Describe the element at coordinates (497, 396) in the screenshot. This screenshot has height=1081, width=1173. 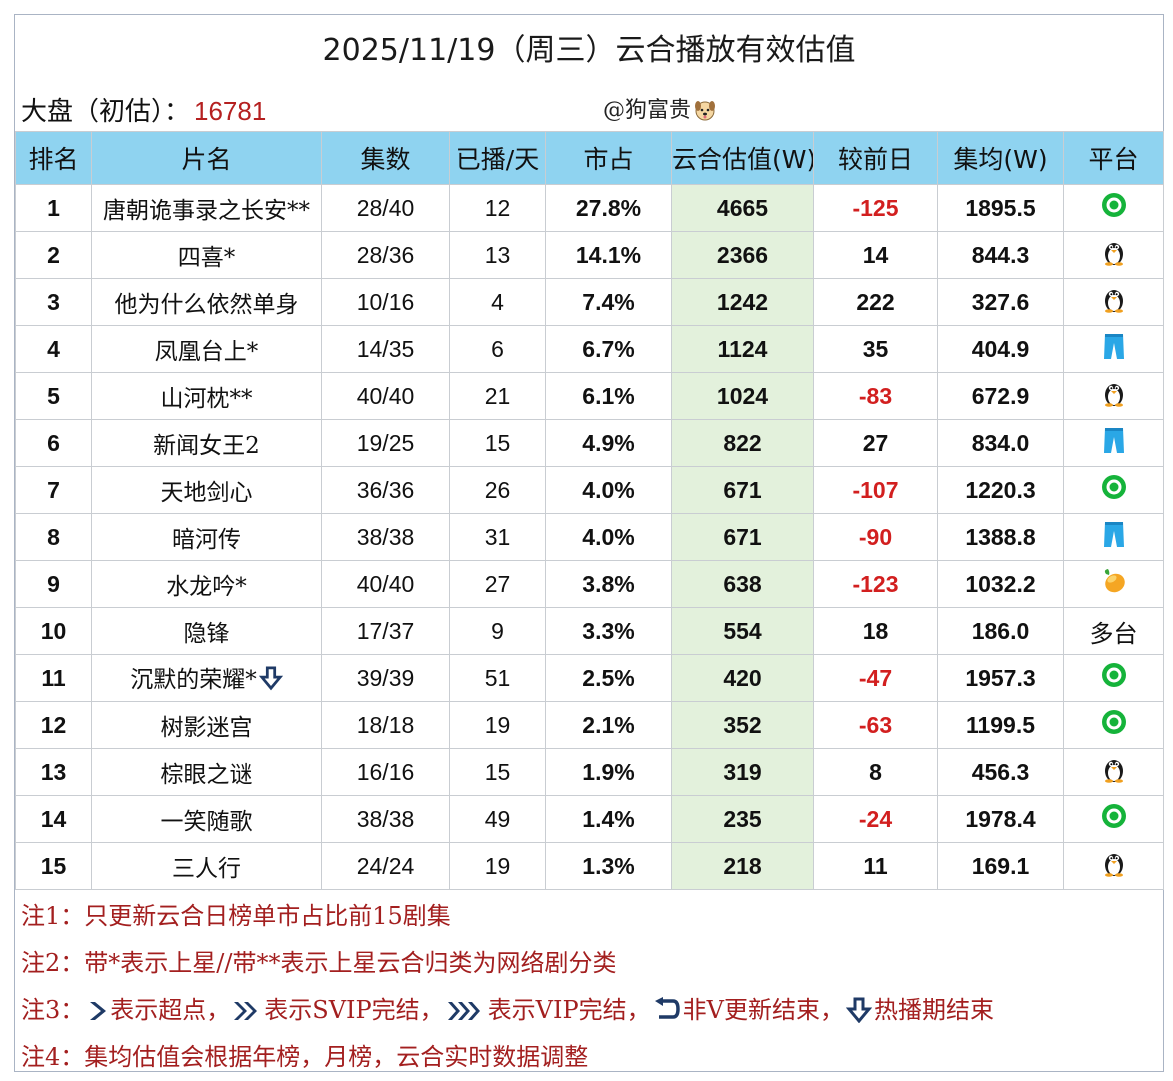
I see `row-days-aired: 21` at that location.